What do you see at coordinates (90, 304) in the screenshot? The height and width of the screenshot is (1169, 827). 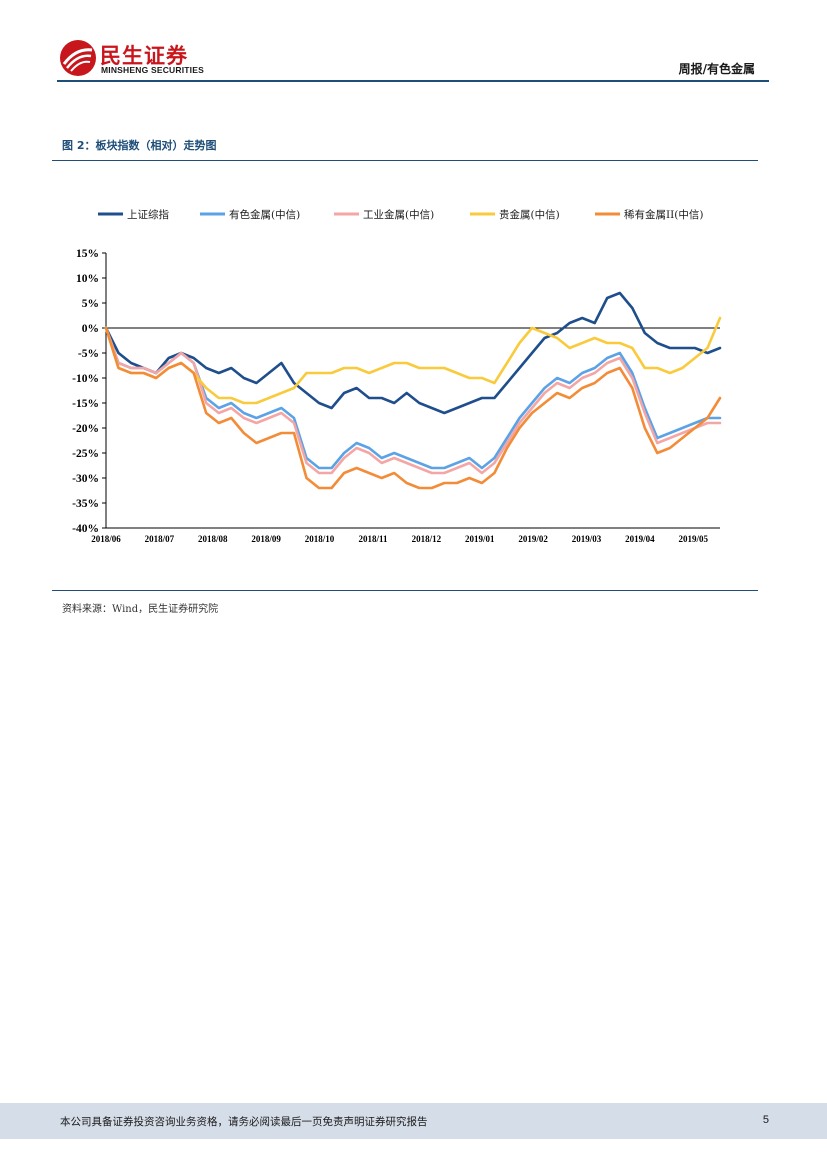 I see `y-tick-label: 5%` at bounding box center [90, 304].